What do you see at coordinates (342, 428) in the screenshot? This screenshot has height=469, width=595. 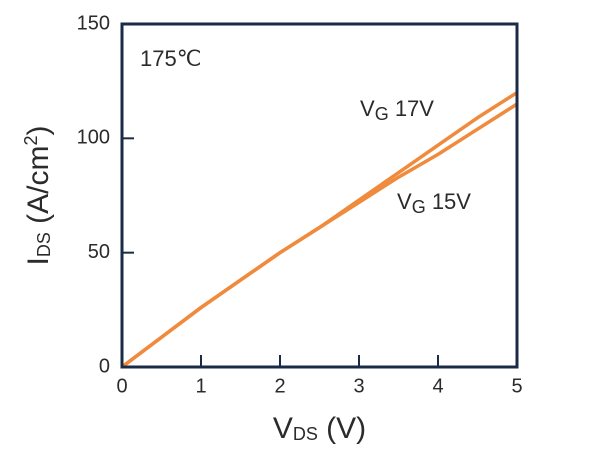 I see `x-axis-label-part: (V)` at bounding box center [342, 428].